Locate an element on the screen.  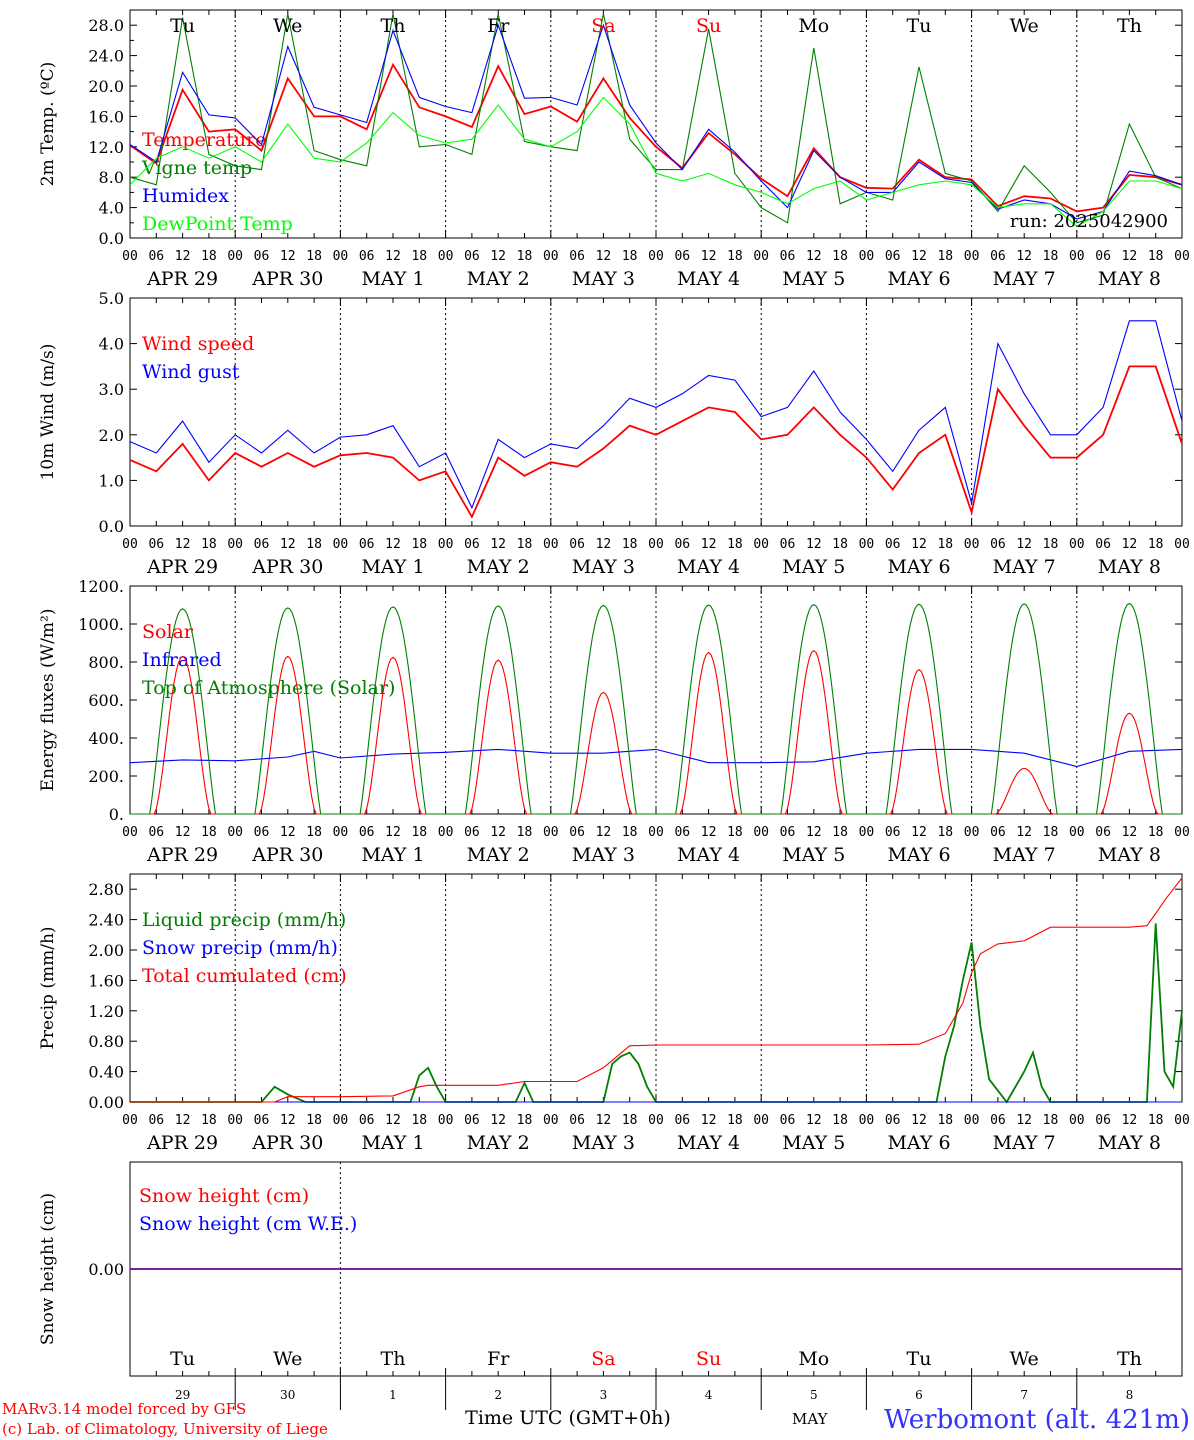
y-axis-label: 10m Wind (m/s) is located at coordinates (48, 412).